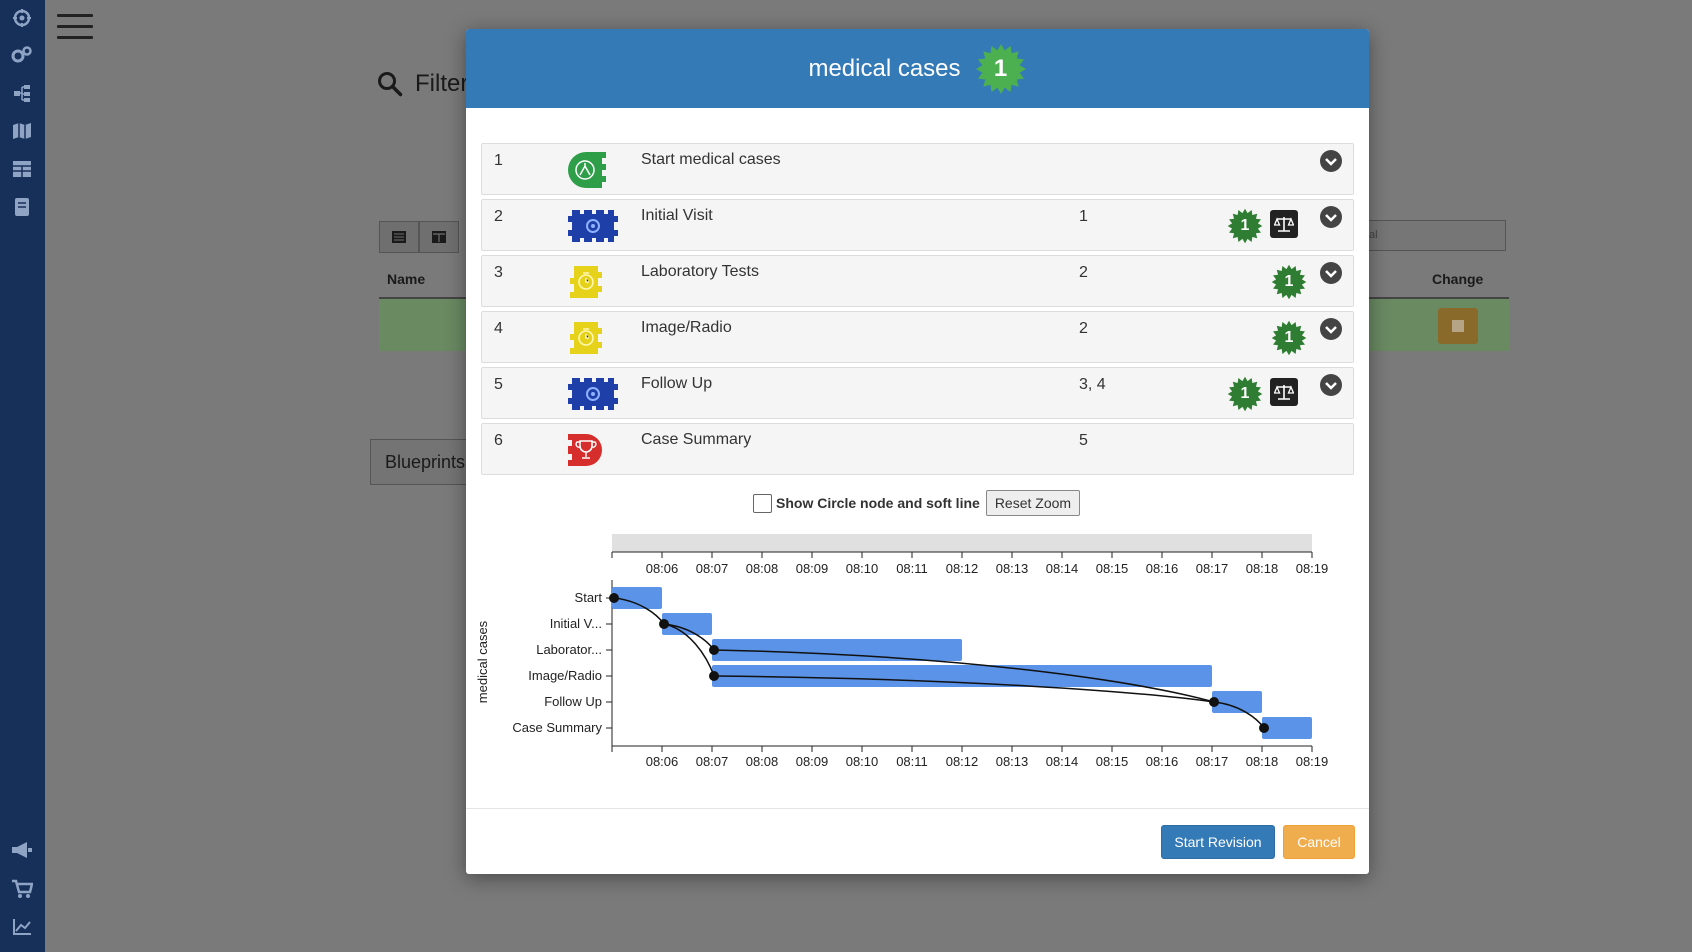 Image resolution: width=1692 pixels, height=952 pixels. What do you see at coordinates (1033, 503) in the screenshot?
I see `reset-zoom-button: Reset Zoom` at bounding box center [1033, 503].